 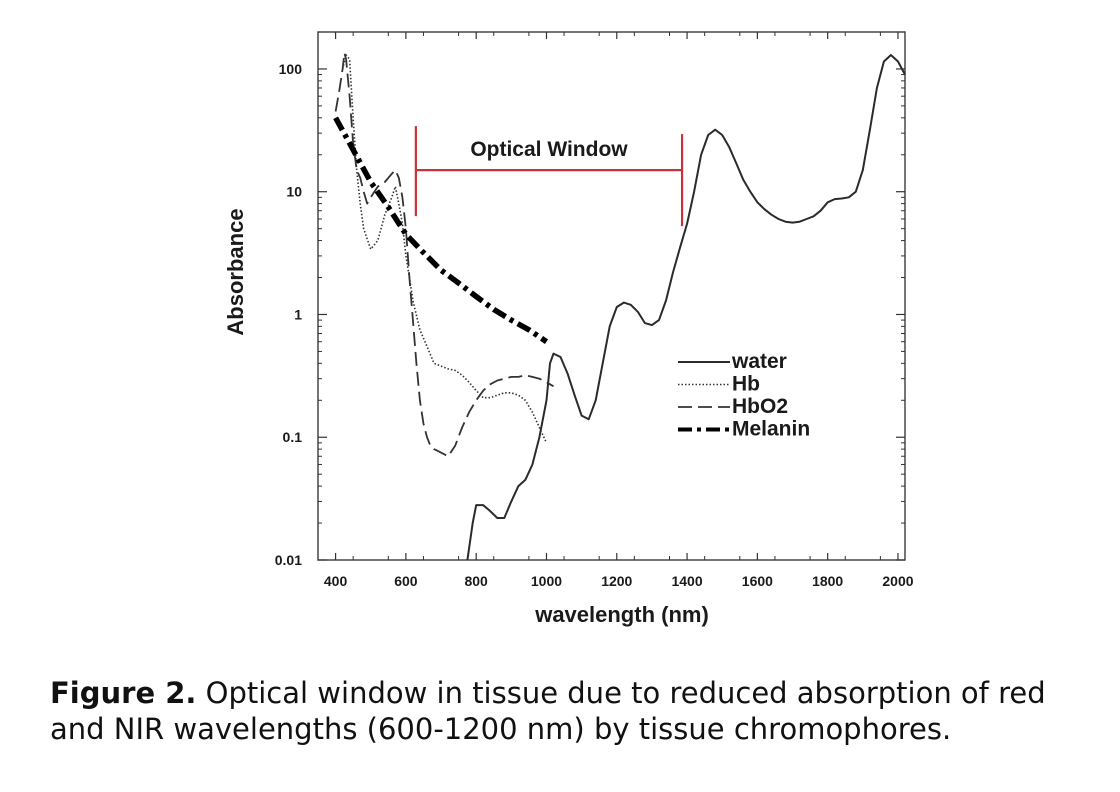 What do you see at coordinates (546, 581) in the screenshot?
I see `x-tick-label: 1000` at bounding box center [546, 581].